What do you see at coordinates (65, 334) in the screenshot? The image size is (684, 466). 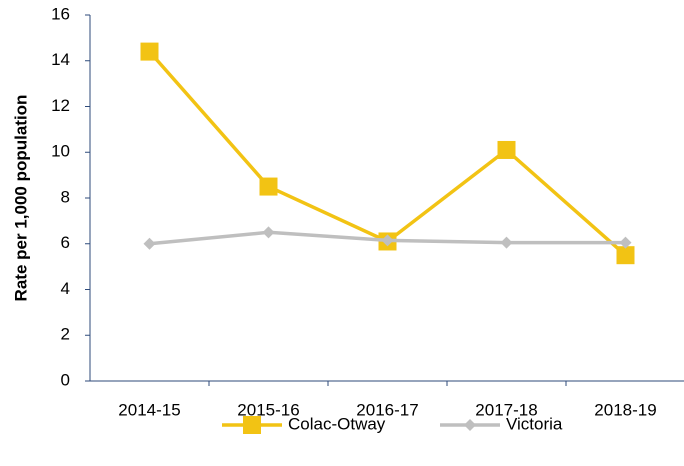 I see `y-tick-label: 2` at bounding box center [65, 334].